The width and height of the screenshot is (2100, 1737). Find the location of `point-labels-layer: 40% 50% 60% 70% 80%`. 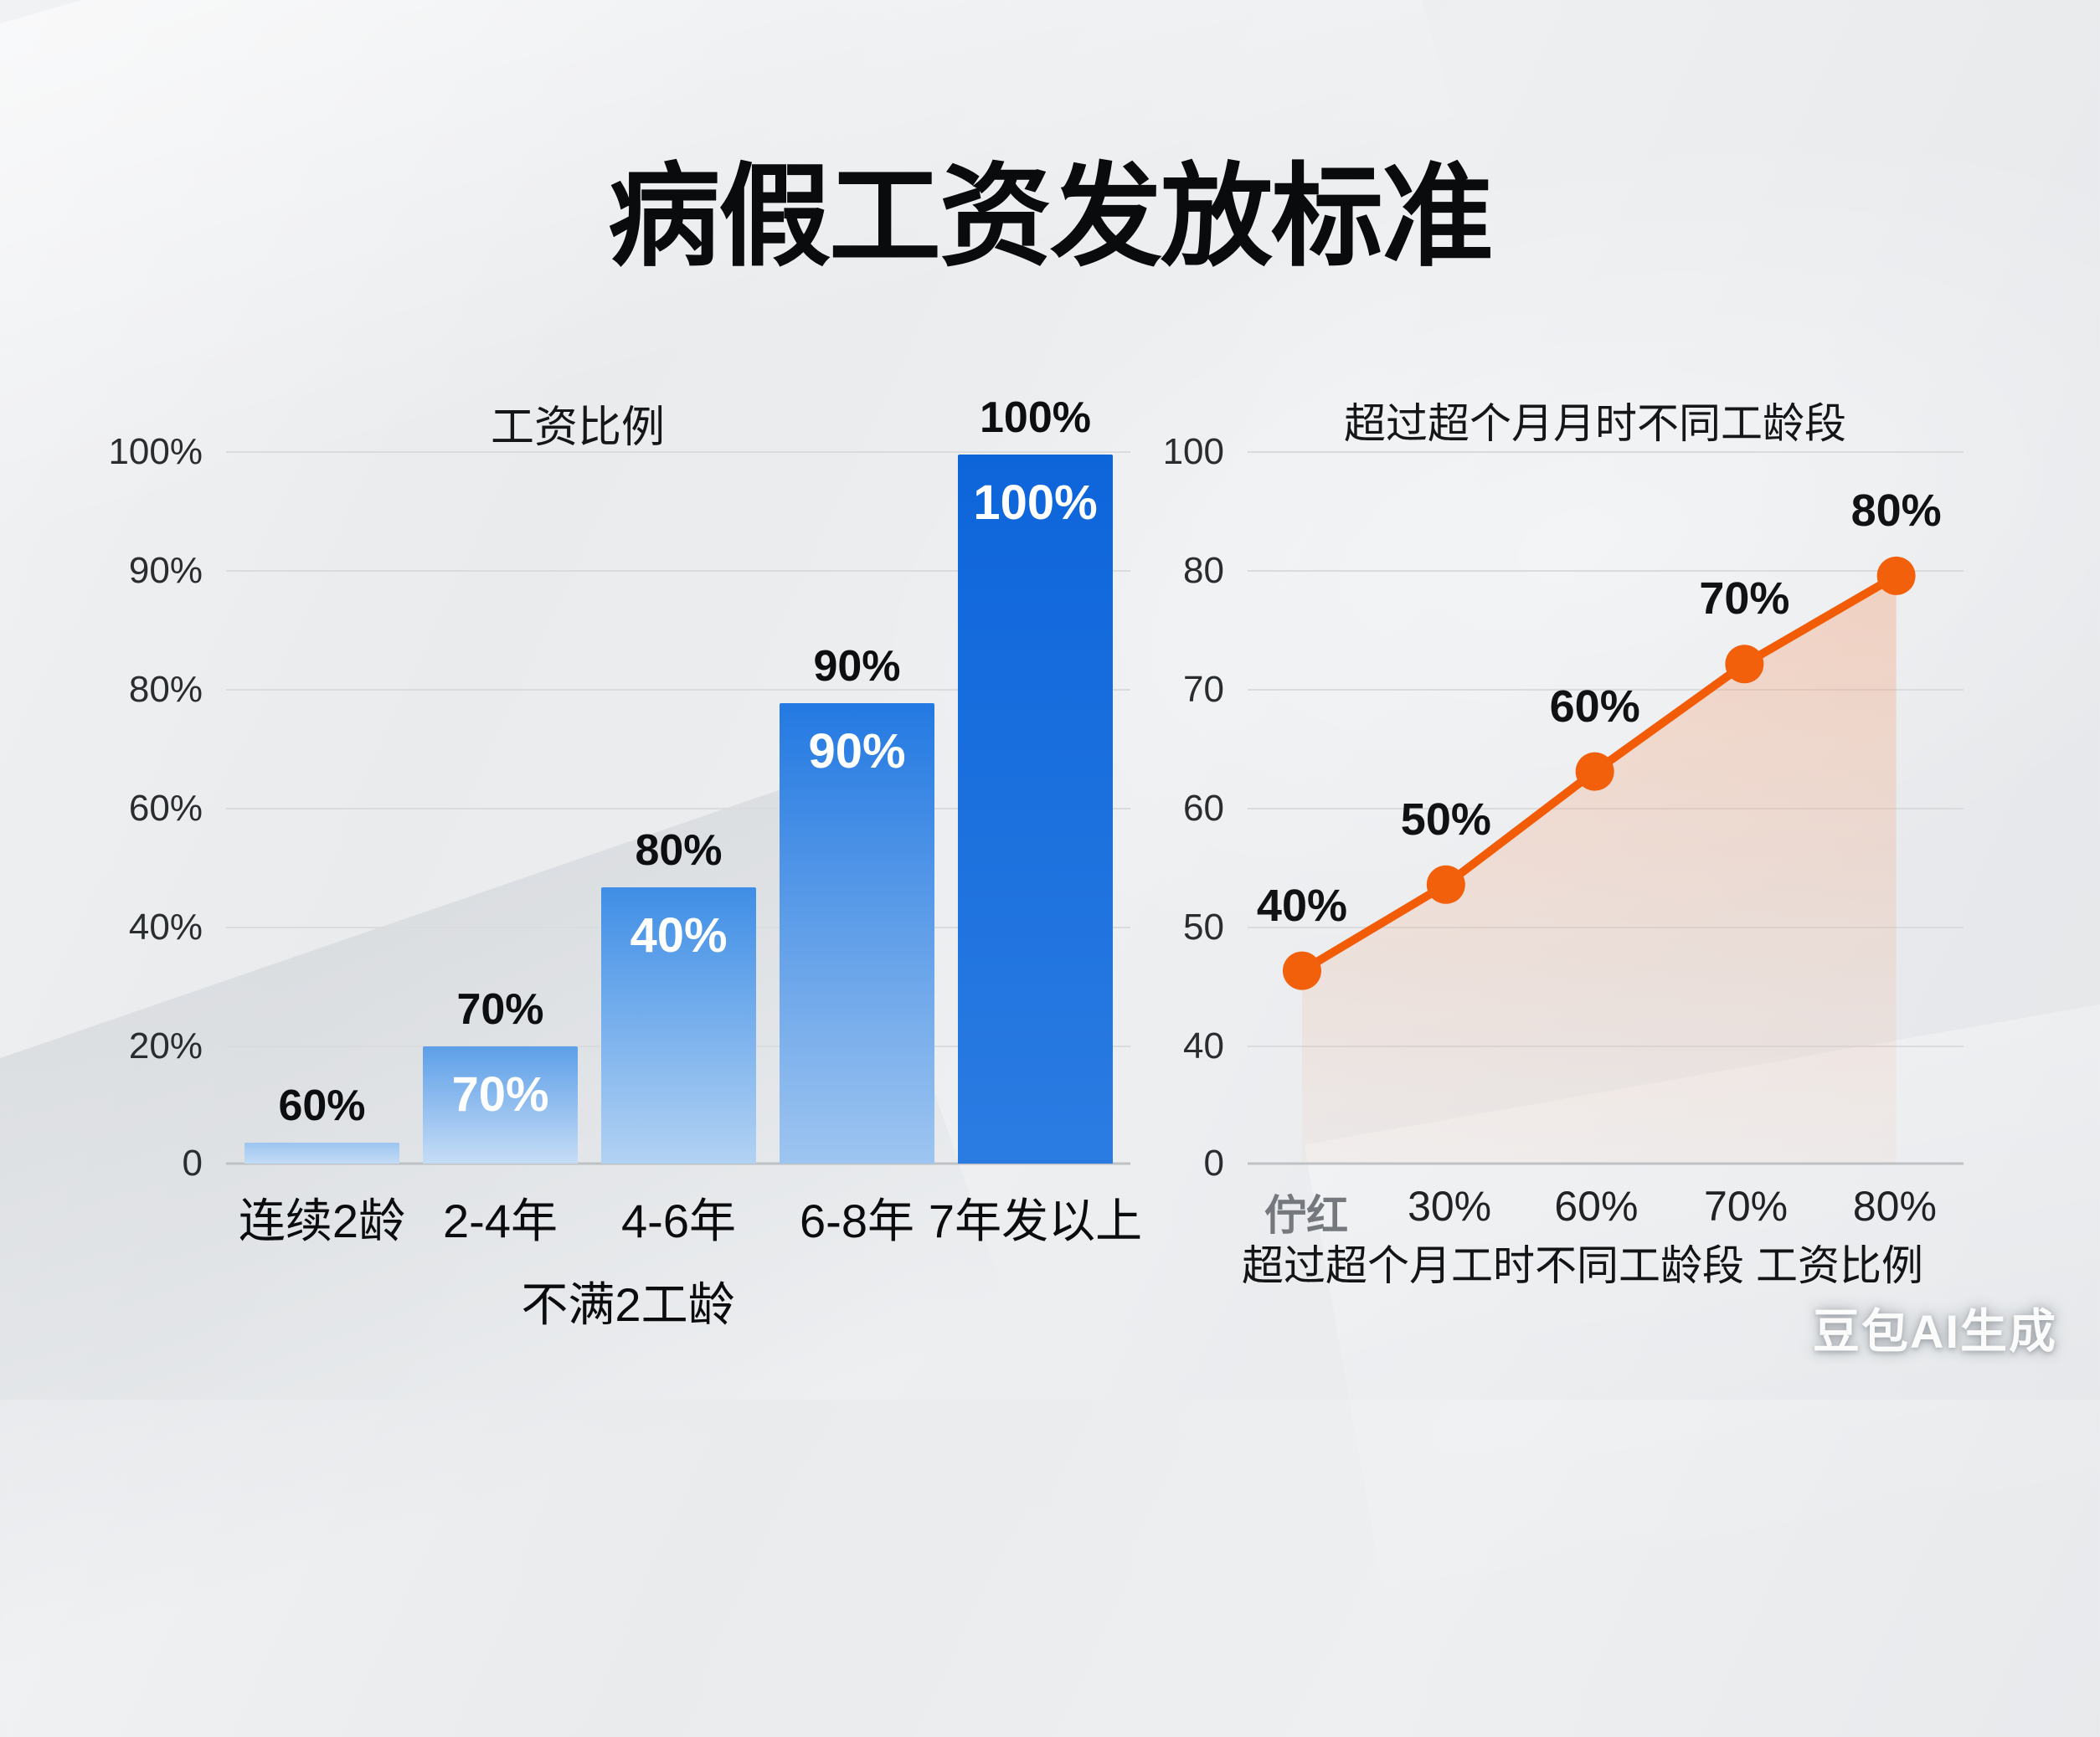

point-labels-layer: 40% 50% 60% 70% 80% is located at coordinates (1606, 808).